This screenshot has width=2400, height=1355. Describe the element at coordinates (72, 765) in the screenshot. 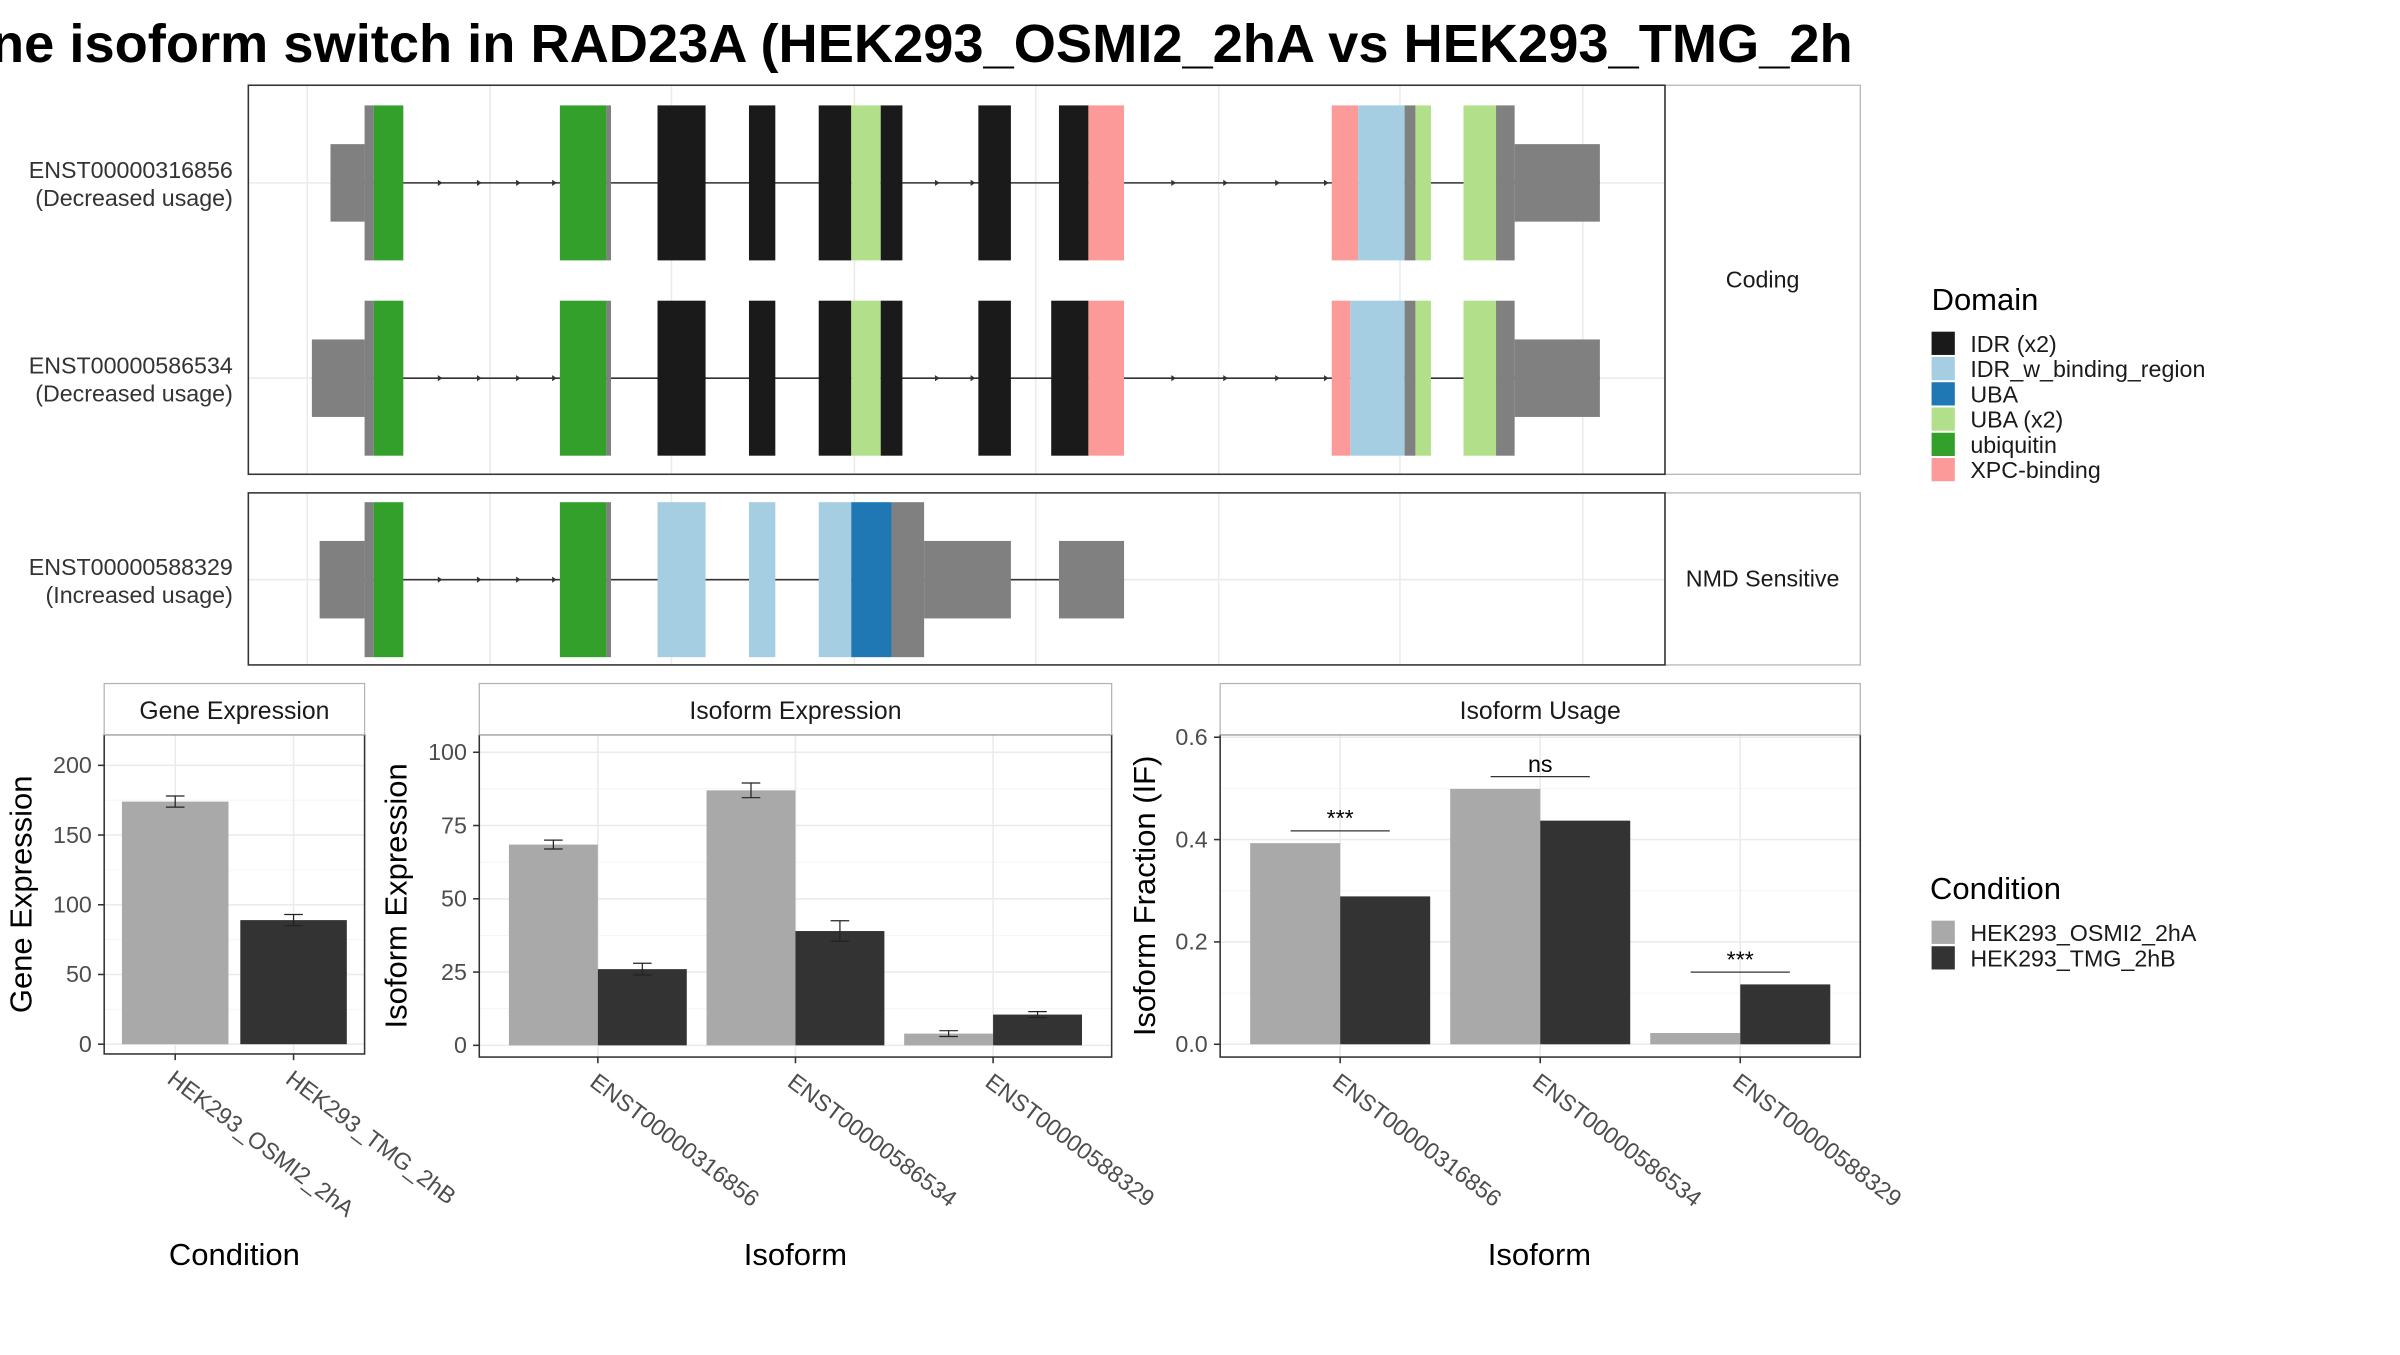

I see `y-tick-label: 200` at that location.